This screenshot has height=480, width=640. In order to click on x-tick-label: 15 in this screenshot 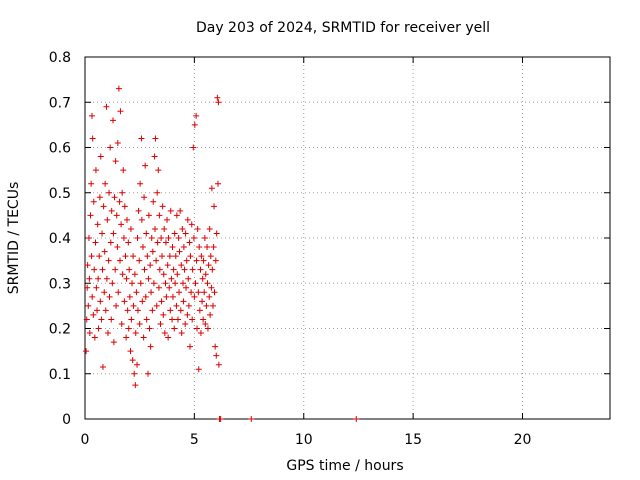, I will do `click(413, 440)`.